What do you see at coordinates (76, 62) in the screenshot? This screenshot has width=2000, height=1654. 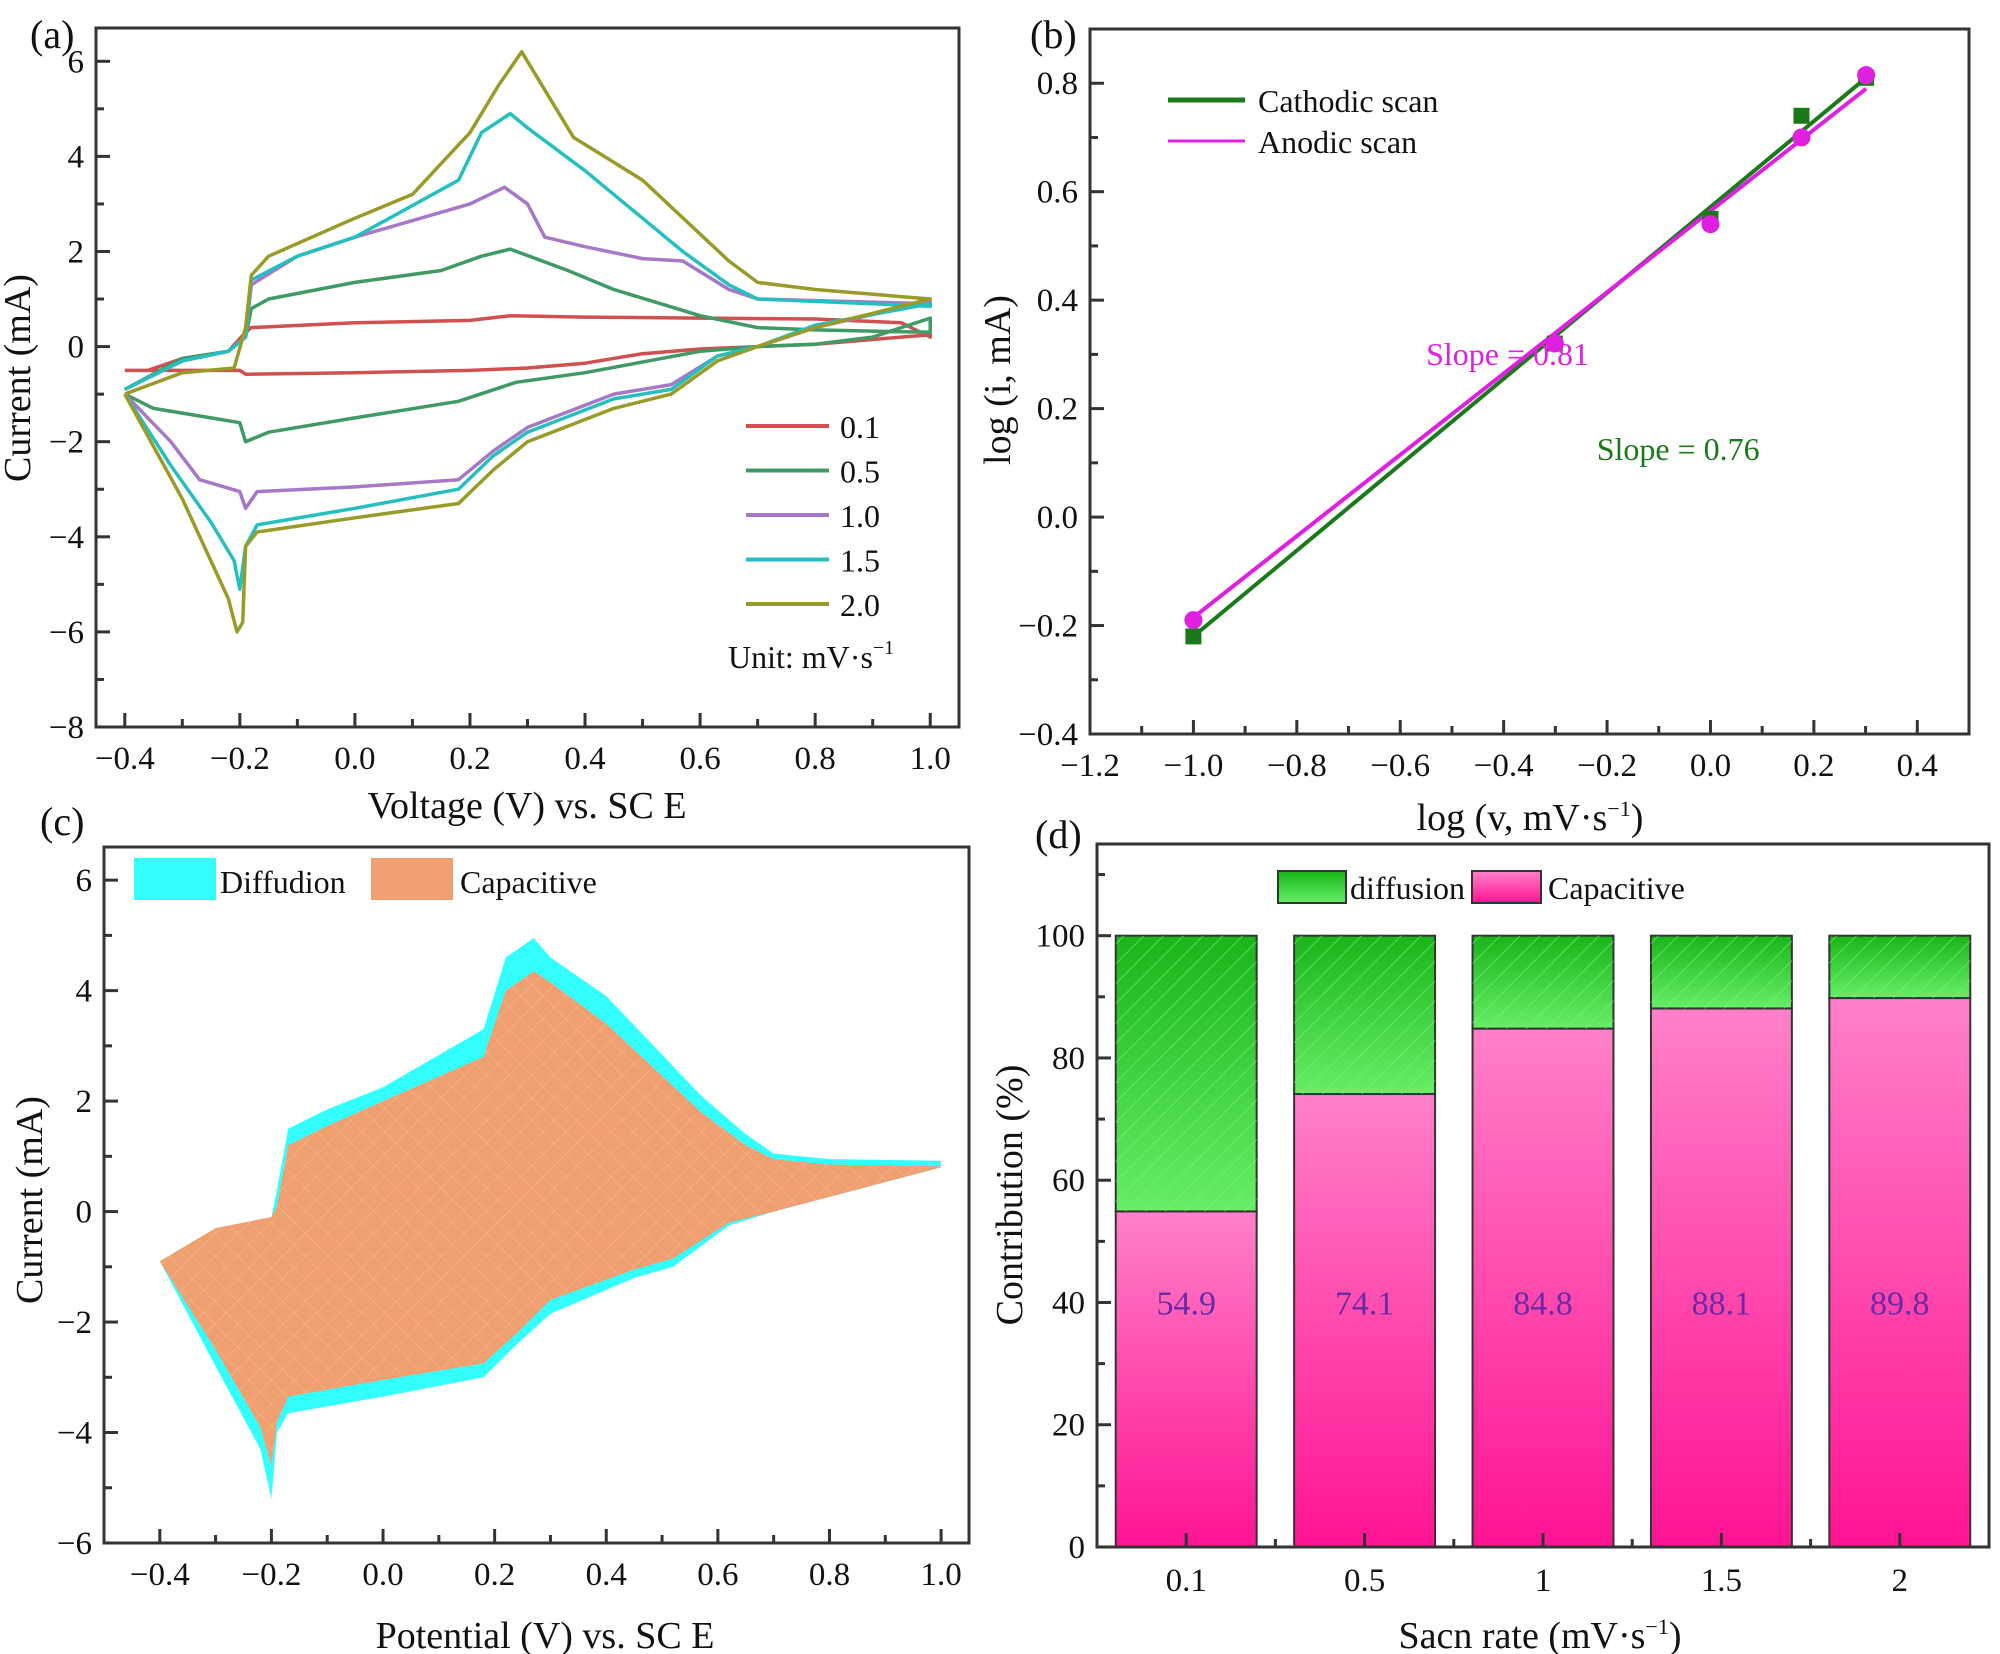 I see `y-tick-label: 6` at bounding box center [76, 62].